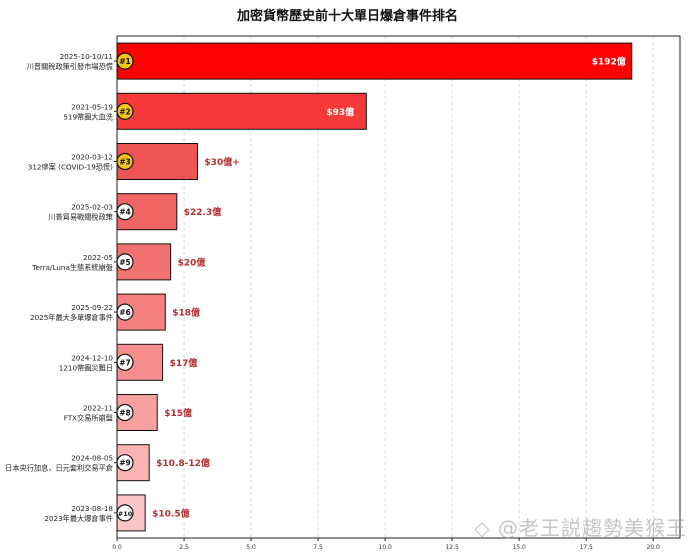 This screenshot has width=695, height=553. I want to click on rank-label: #9, so click(125, 463).